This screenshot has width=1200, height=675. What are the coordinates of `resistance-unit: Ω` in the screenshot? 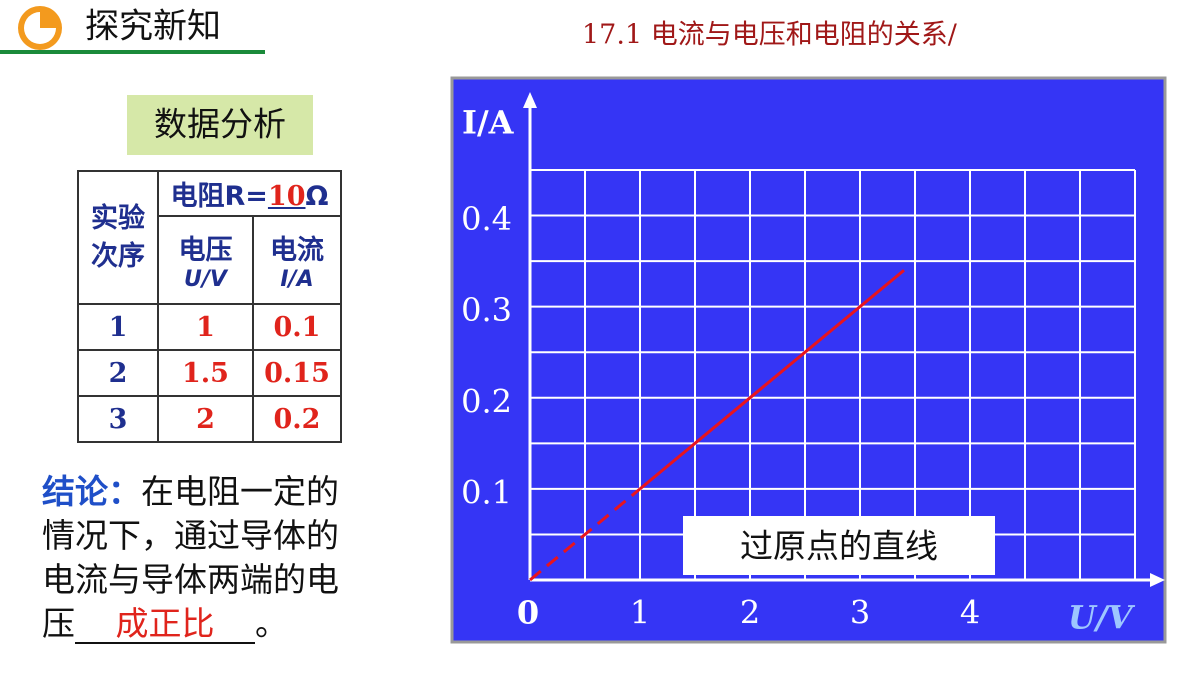 It's located at (317, 196).